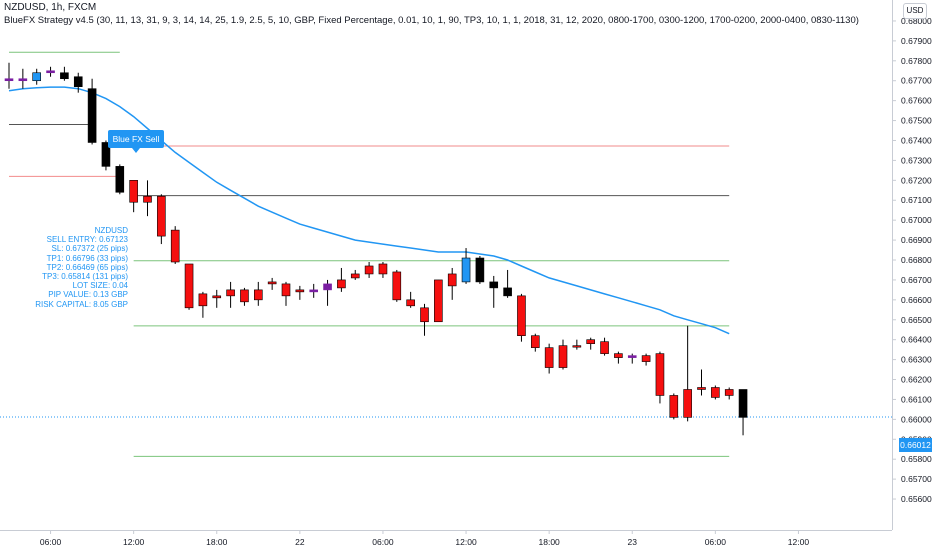 Image resolution: width=932 pixels, height=550 pixels. I want to click on price-tick-label: 0.66700, so click(916, 280).